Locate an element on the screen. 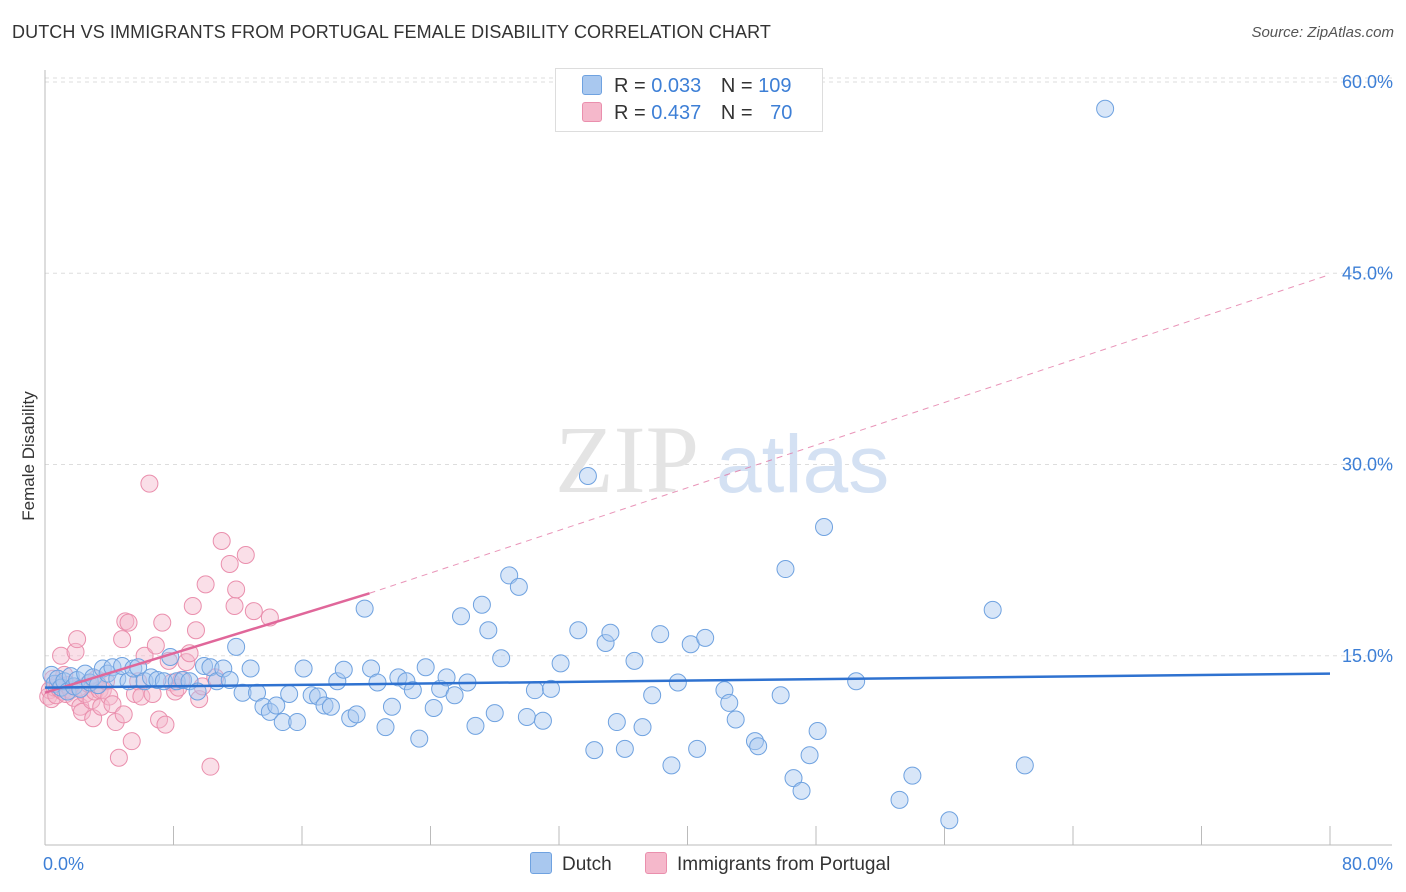 This screenshot has height=892, width=1406. legend-r-value: 0.033 is located at coordinates (676, 86).